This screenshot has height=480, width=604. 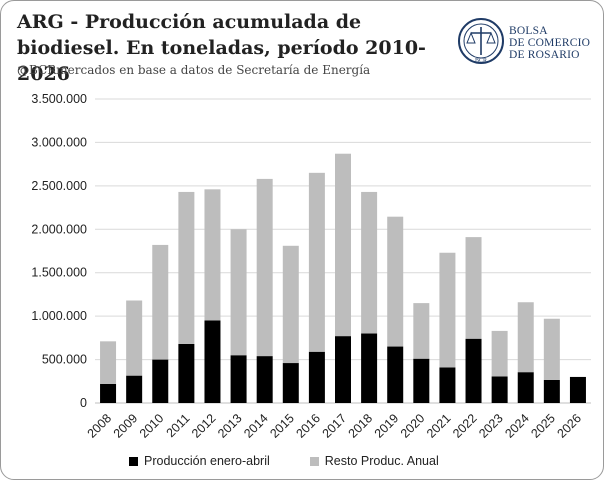 I want to click on bar-resto-2019, so click(x=395, y=281).